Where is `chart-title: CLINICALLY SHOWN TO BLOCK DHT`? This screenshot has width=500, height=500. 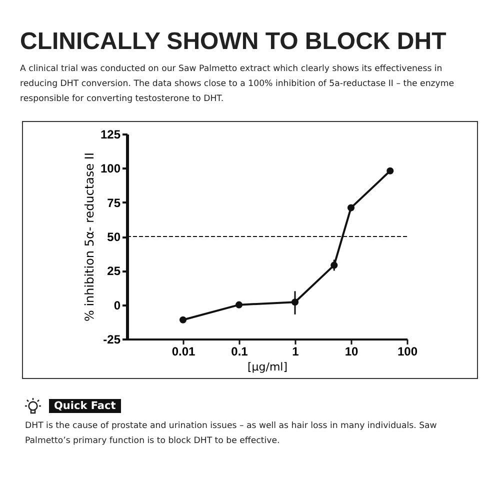 chart-title: CLINICALLY SHOWN TO BLOCK DHT is located at coordinates (234, 42).